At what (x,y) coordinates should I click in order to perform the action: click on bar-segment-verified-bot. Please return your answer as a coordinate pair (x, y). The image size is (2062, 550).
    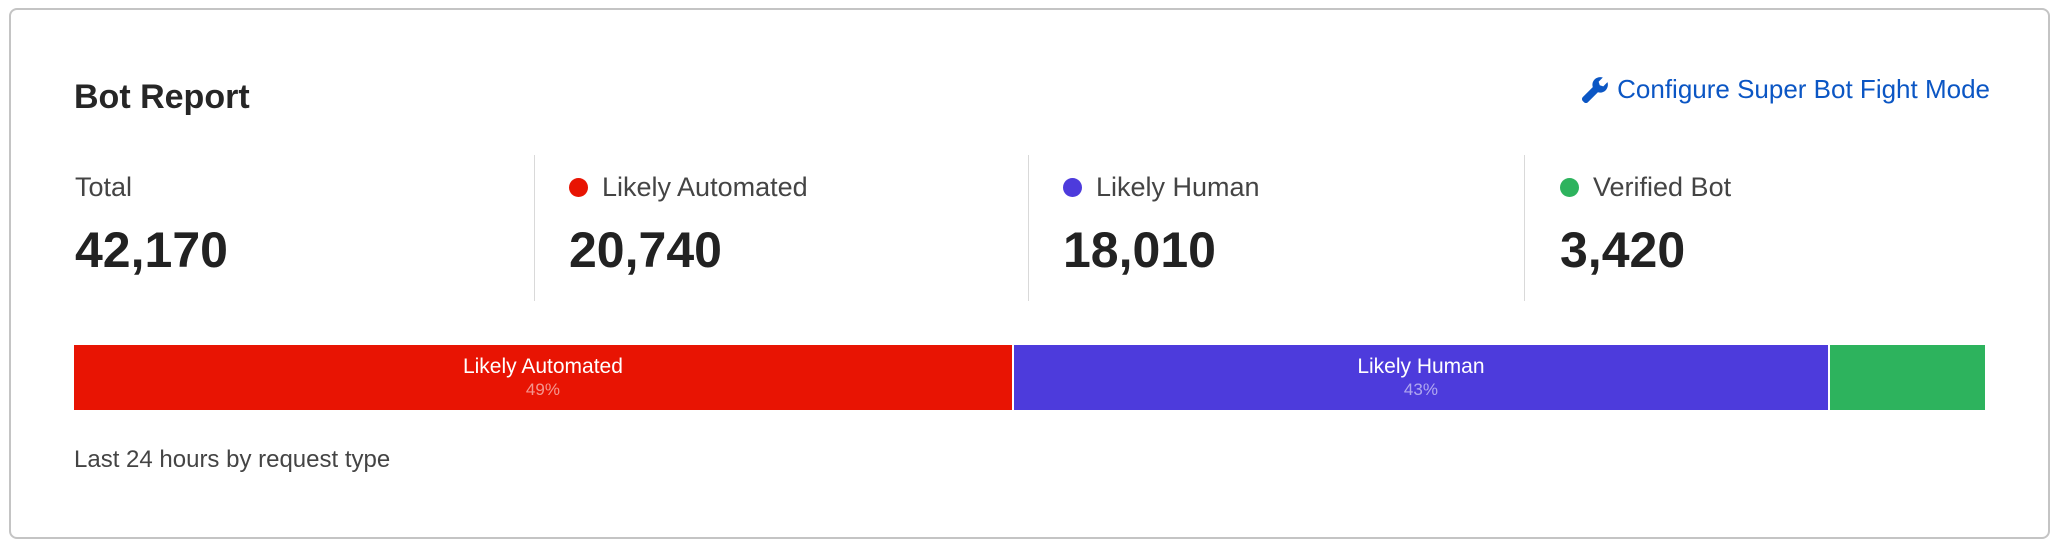
    Looking at the image, I should click on (1907, 377).